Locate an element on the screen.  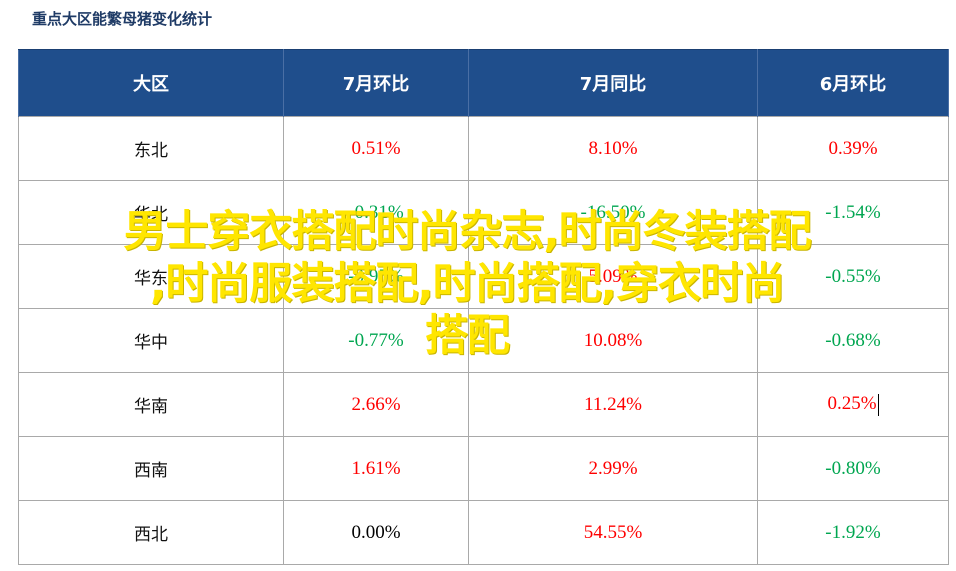
jul-yoy-cell: 10.08% is located at coordinates (613, 340).